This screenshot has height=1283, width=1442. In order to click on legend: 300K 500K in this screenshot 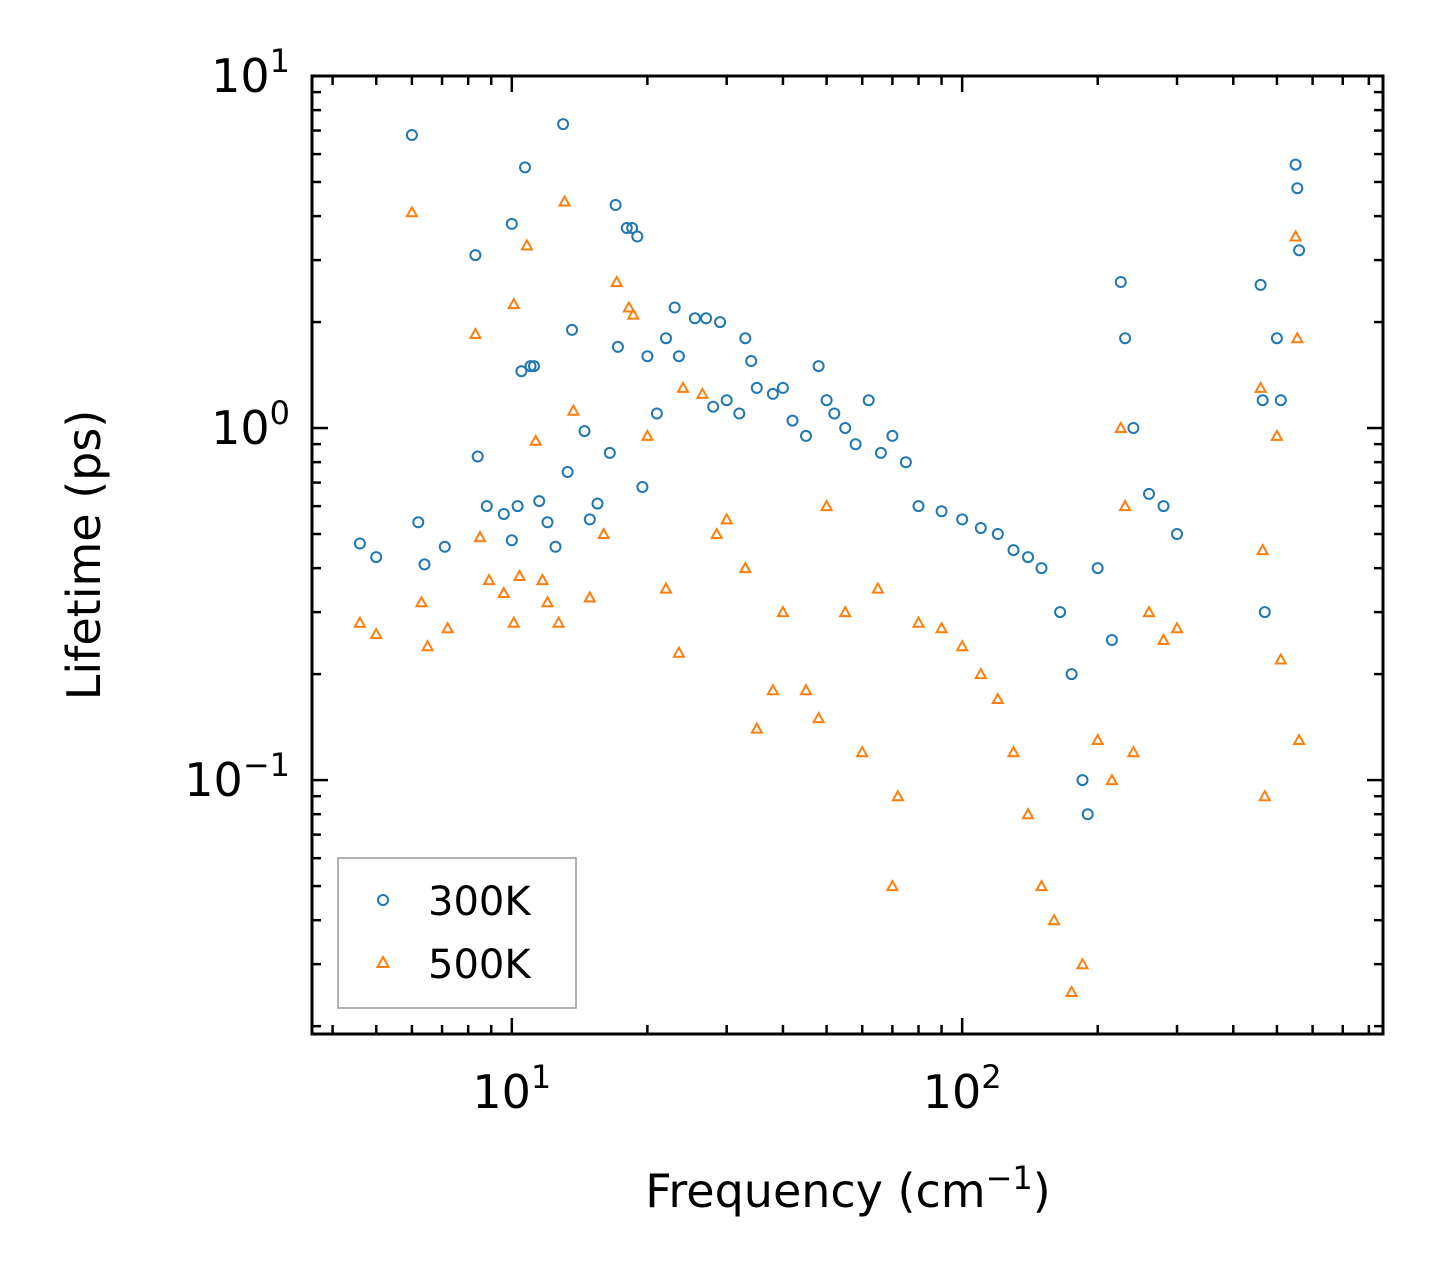, I will do `click(457, 933)`.